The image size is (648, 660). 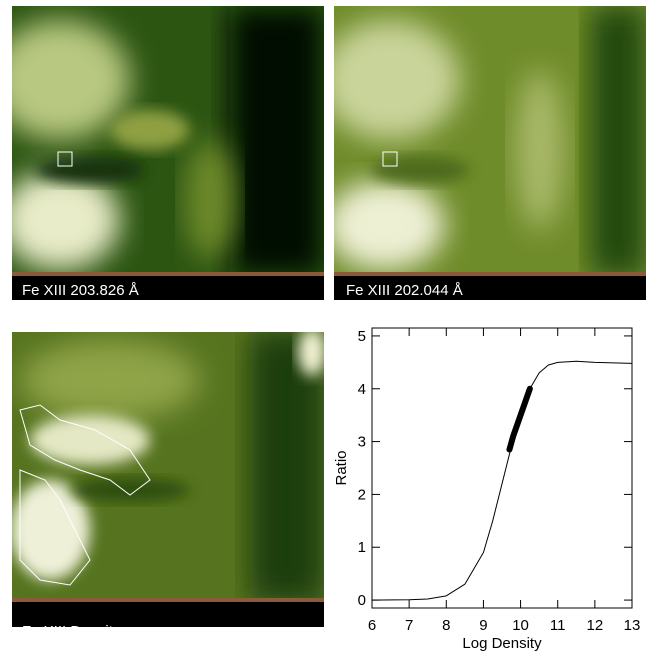 What do you see at coordinates (372, 625) in the screenshot?
I see `x-tick-label: 6` at bounding box center [372, 625].